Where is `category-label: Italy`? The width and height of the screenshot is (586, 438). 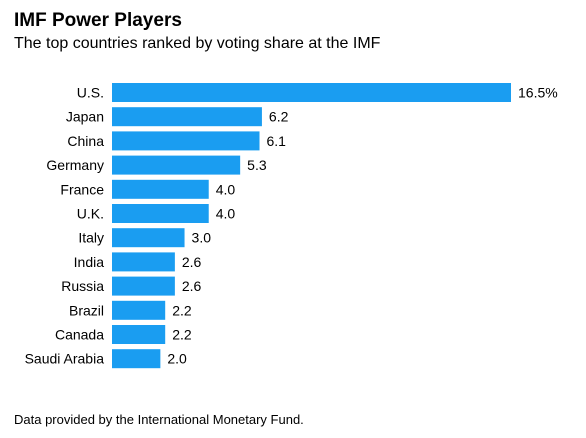 category-label: Italy is located at coordinates (91, 238).